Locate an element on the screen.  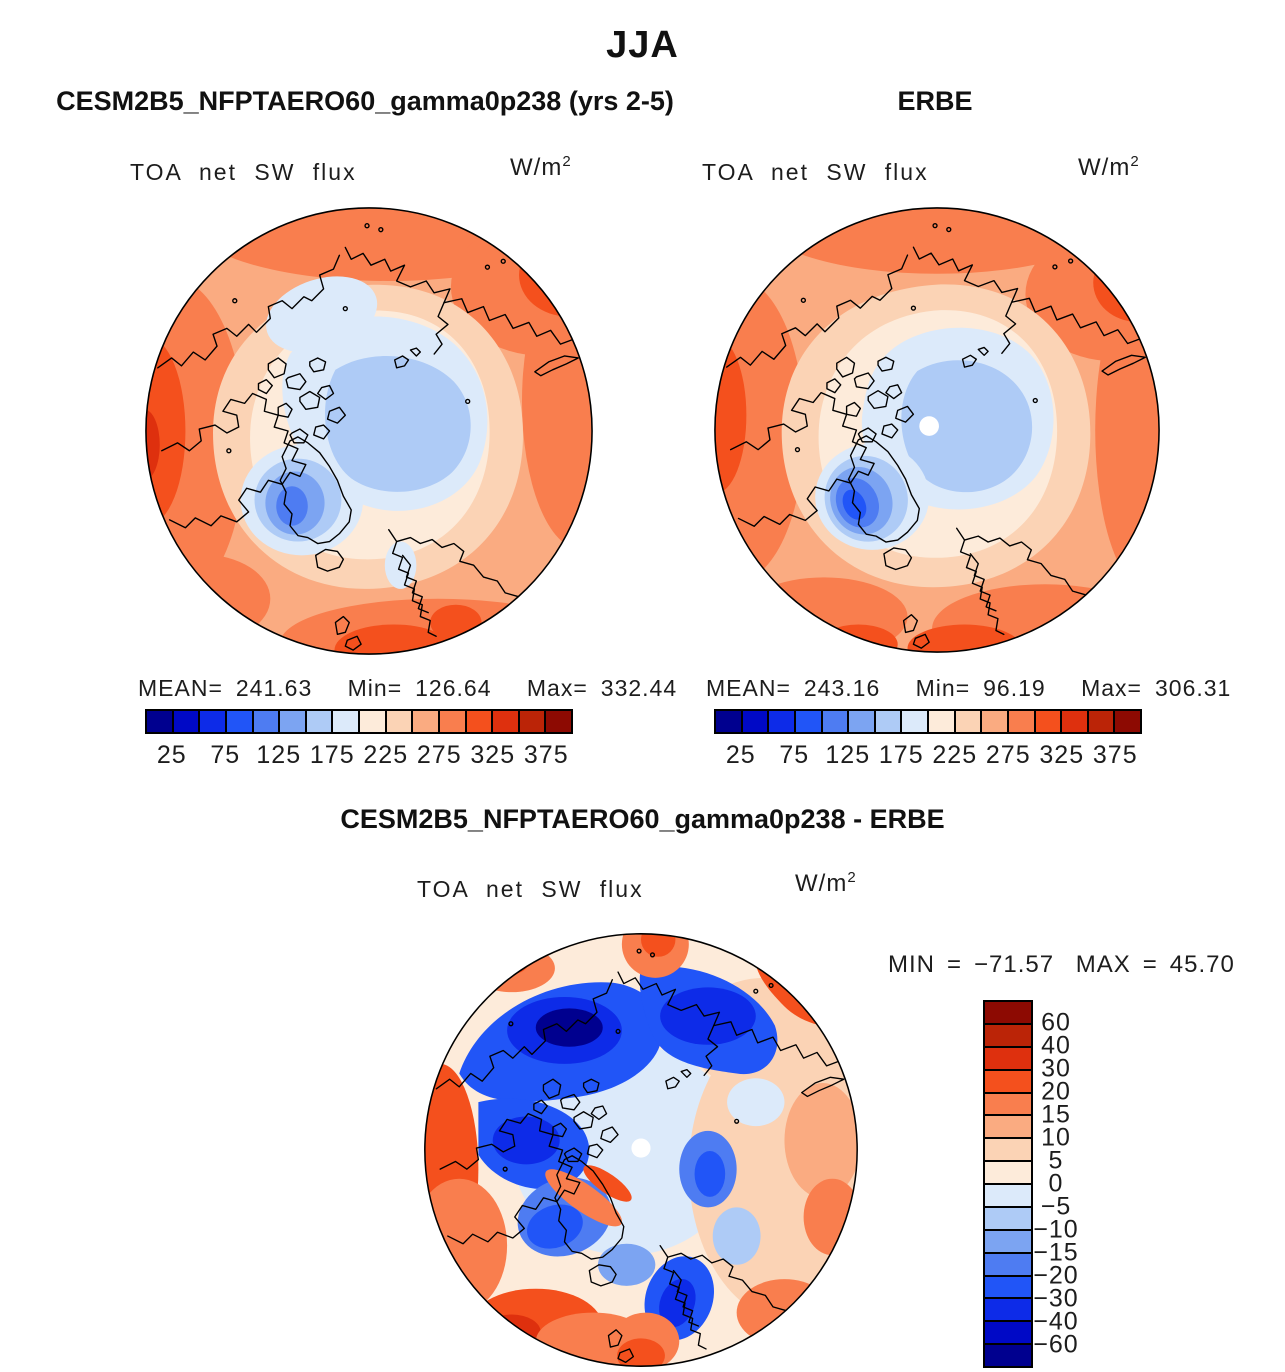
units-label-erbe: W/m2 is located at coordinates (1109, 167).